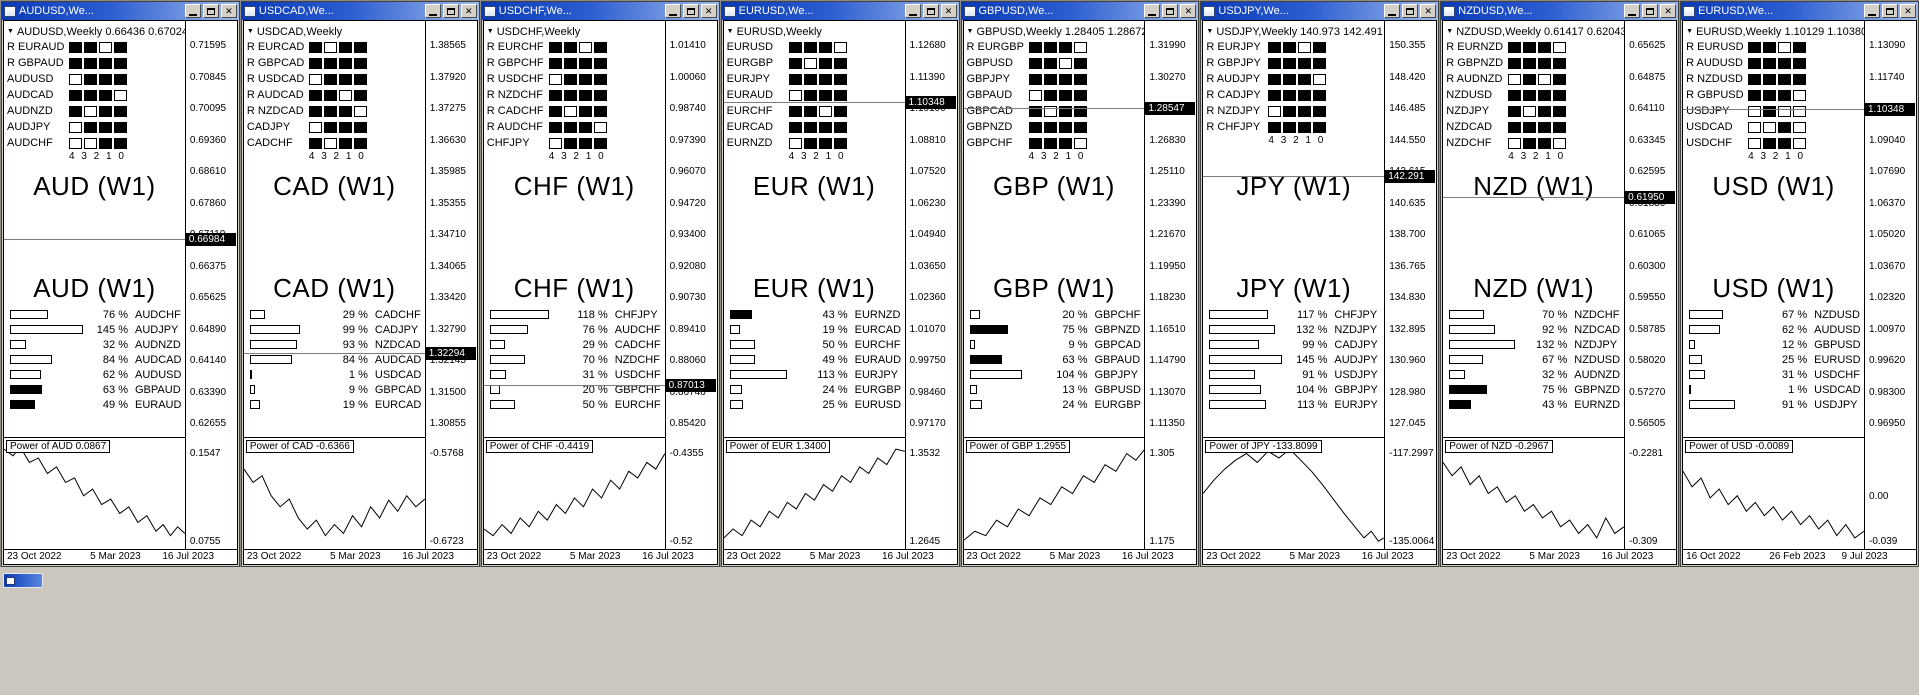 This screenshot has width=1919, height=695. What do you see at coordinates (396, 329) in the screenshot?
I see `strength-pair: CADJPY` at bounding box center [396, 329].